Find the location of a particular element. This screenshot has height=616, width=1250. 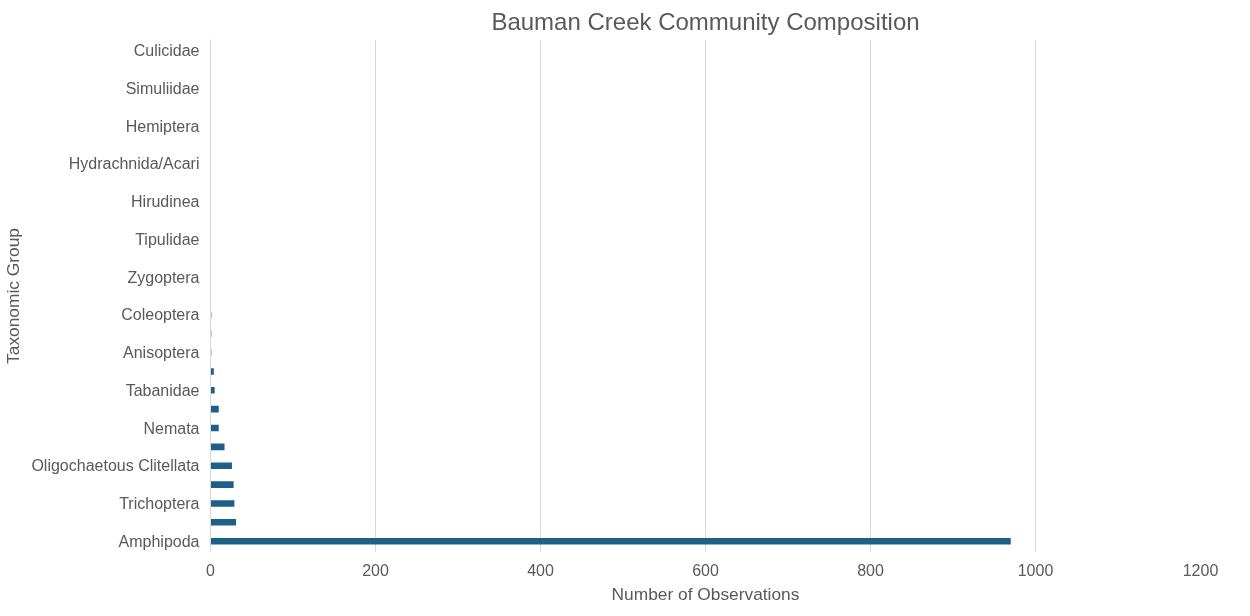

x-tick-label: 400 is located at coordinates (540, 570).